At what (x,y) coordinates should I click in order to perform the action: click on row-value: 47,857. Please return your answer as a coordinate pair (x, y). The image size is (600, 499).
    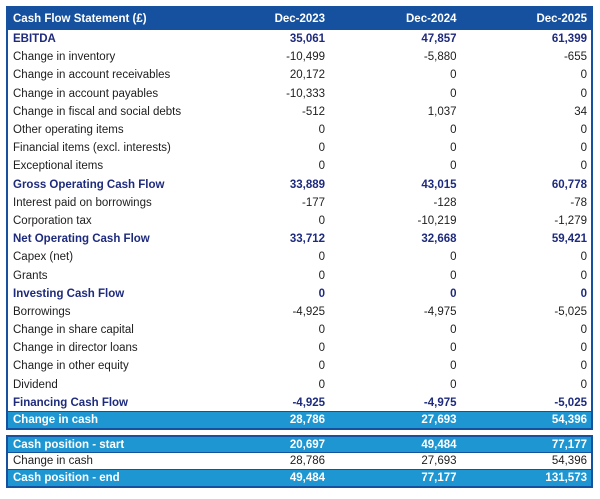
    Looking at the image, I should click on (439, 39).